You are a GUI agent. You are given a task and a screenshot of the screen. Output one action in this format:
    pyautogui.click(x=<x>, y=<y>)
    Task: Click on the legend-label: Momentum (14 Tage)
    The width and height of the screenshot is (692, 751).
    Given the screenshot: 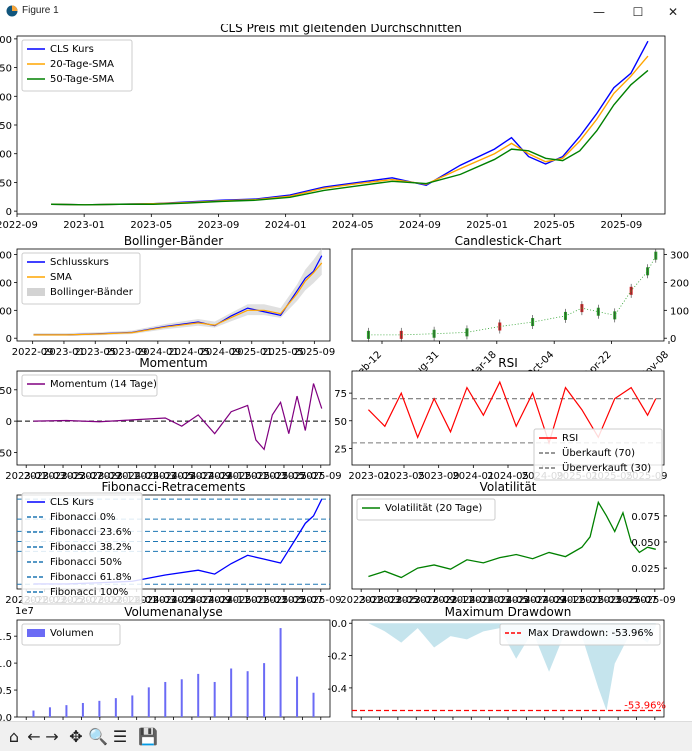 What is the action you would take?
    pyautogui.click(x=103, y=384)
    